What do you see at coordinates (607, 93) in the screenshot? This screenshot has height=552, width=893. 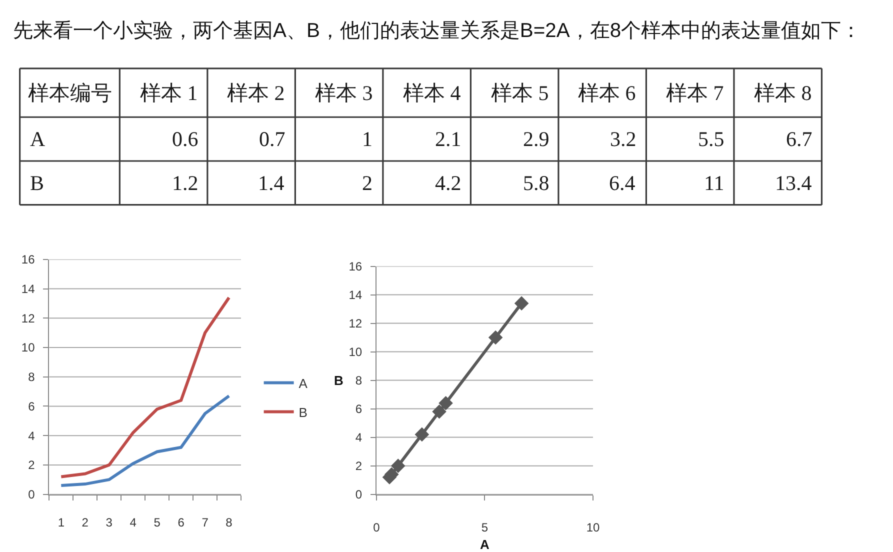 I see `category-label: 样本 6` at bounding box center [607, 93].